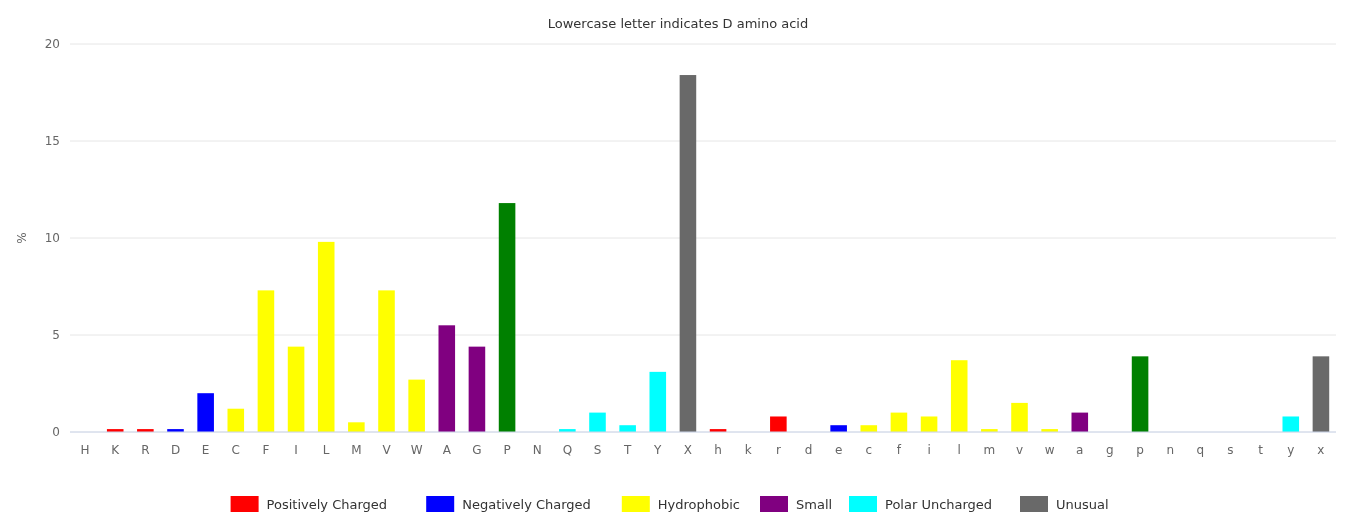 This screenshot has width=1359, height=526. Describe the element at coordinates (416, 450) in the screenshot. I see `x-tick-label: W` at that location.